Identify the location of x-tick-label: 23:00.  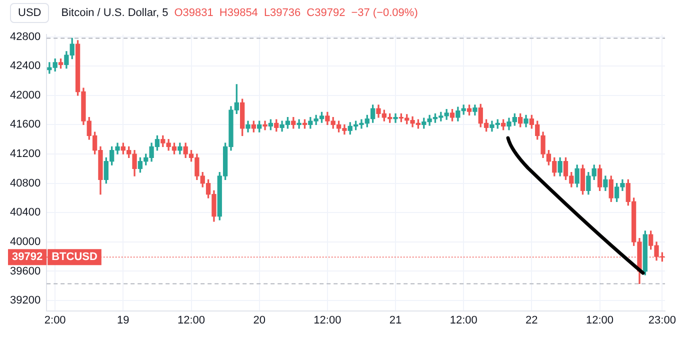
(662, 320).